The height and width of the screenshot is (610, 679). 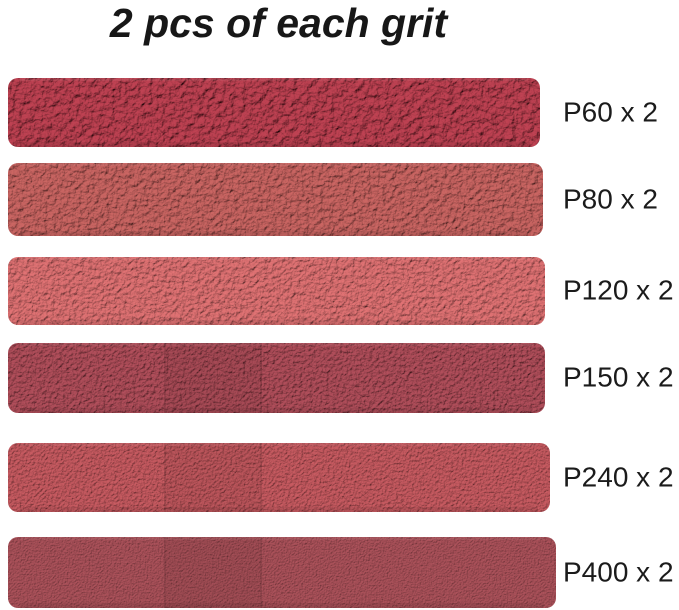 What do you see at coordinates (278, 23) in the screenshot?
I see `page-title: 2 pcs of each grit` at bounding box center [278, 23].